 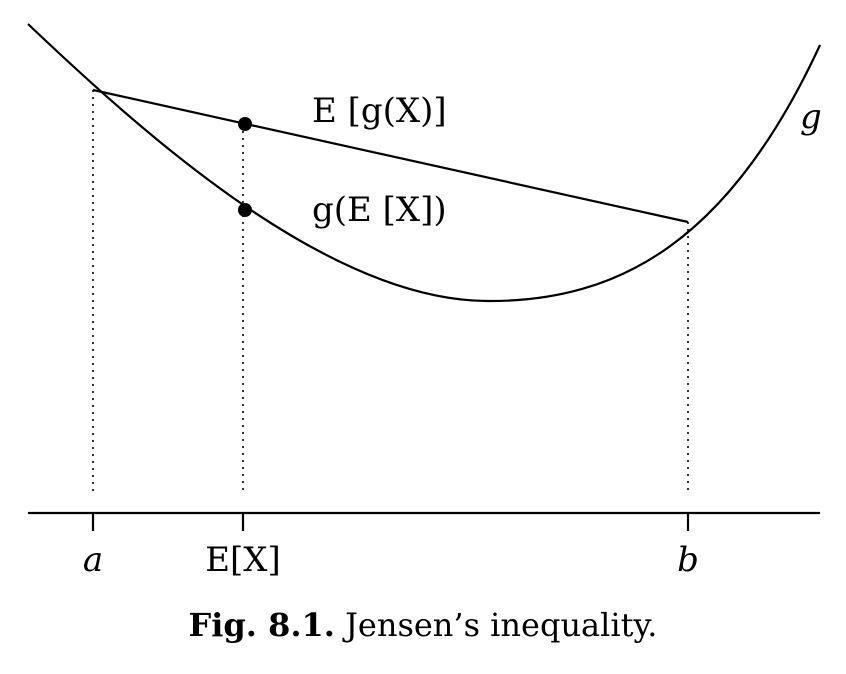 I want to click on point-upper, so click(x=245, y=124).